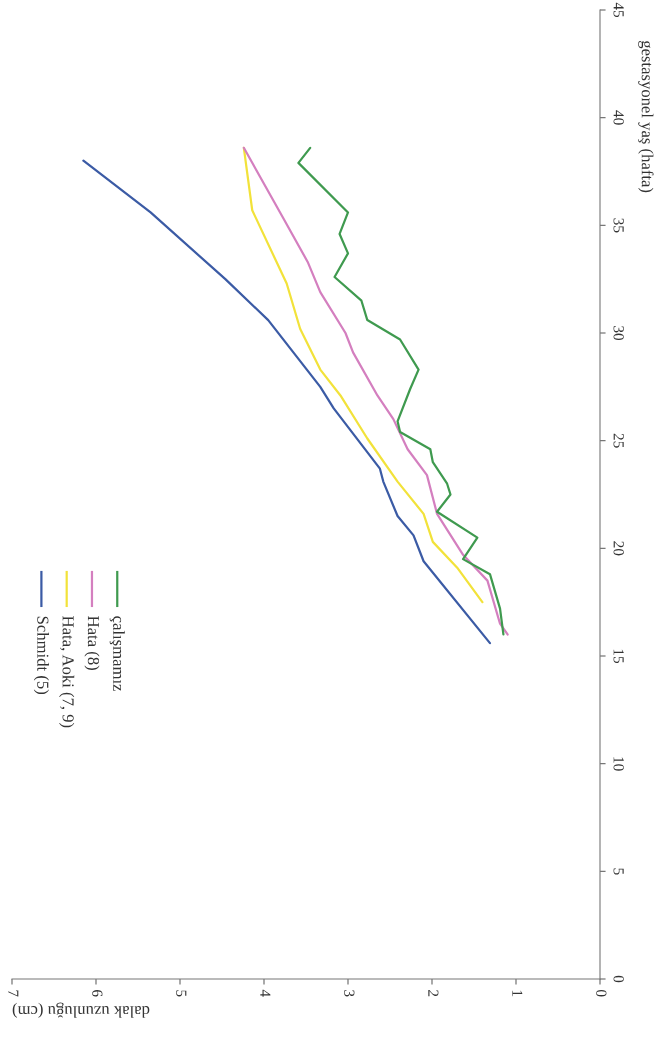  Describe the element at coordinates (13, 993) in the screenshot. I see `x-tick-label: 7` at that location.